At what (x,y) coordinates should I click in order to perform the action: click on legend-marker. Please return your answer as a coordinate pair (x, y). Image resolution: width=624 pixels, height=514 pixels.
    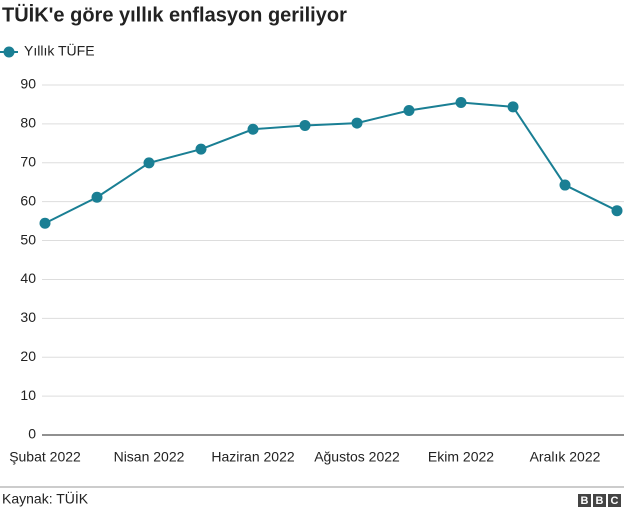
    Looking at the image, I should click on (9, 52).